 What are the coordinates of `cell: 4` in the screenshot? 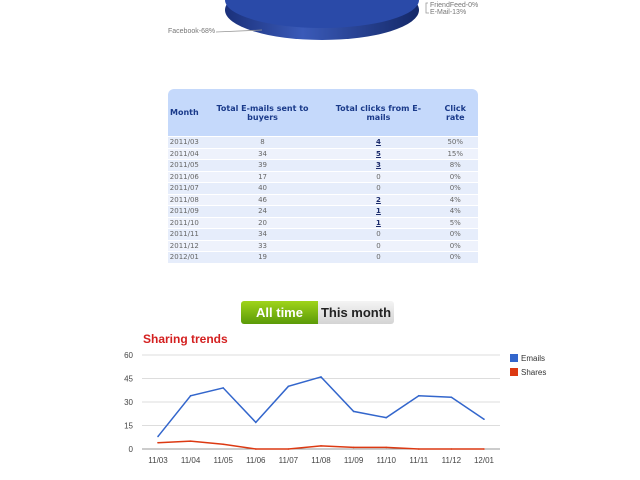 It's located at (378, 142).